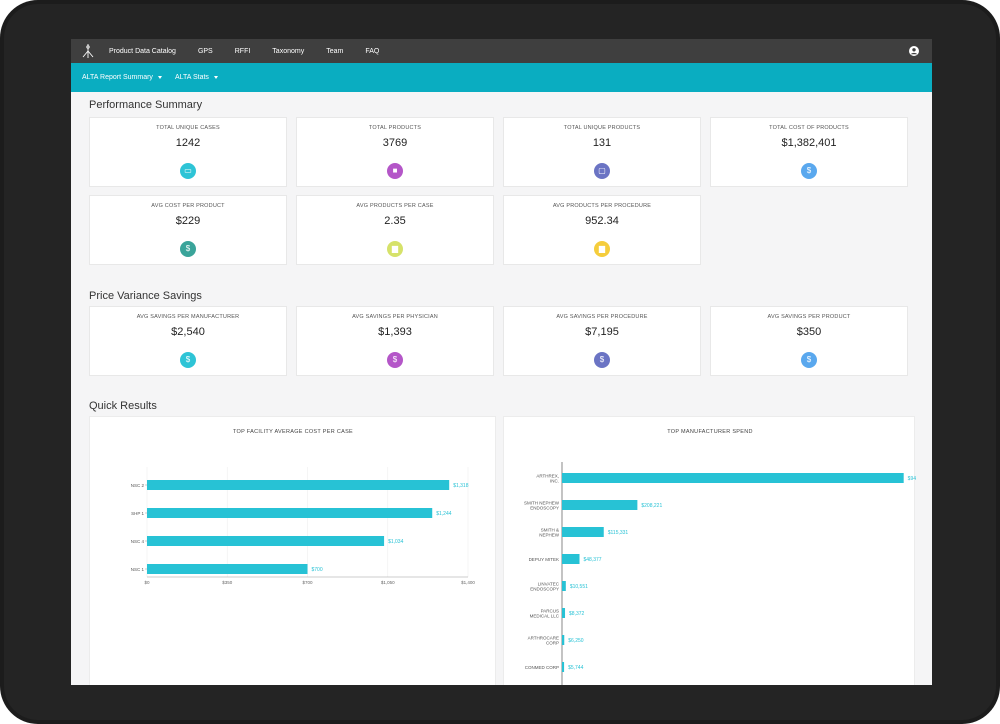 The image size is (1000, 724). Describe the element at coordinates (602, 230) in the screenshot. I see `stat-card: AVG PRODUCTS PER PROCEDURE 952.34 ▆` at that location.